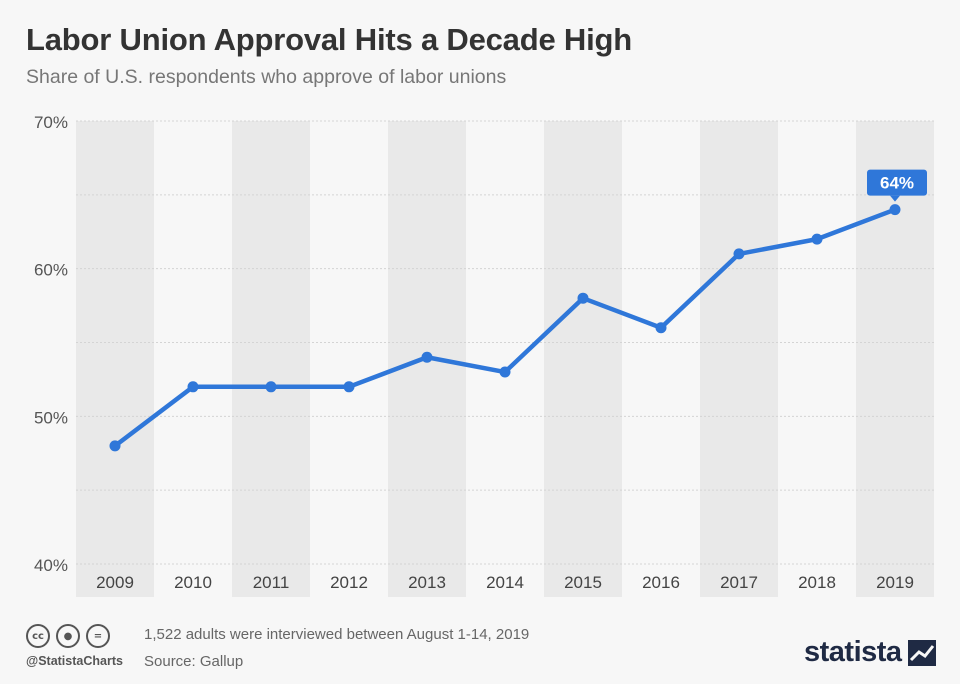 The image size is (960, 684). Describe the element at coordinates (51, 565) in the screenshot. I see `y-tick-label: 40%` at that location.